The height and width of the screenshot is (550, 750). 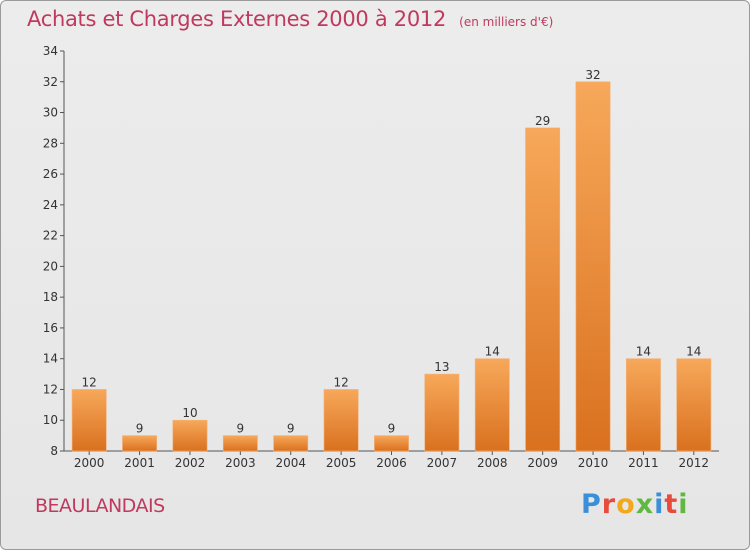 What do you see at coordinates (592, 75) in the screenshot?
I see `data-label: 32` at bounding box center [592, 75].